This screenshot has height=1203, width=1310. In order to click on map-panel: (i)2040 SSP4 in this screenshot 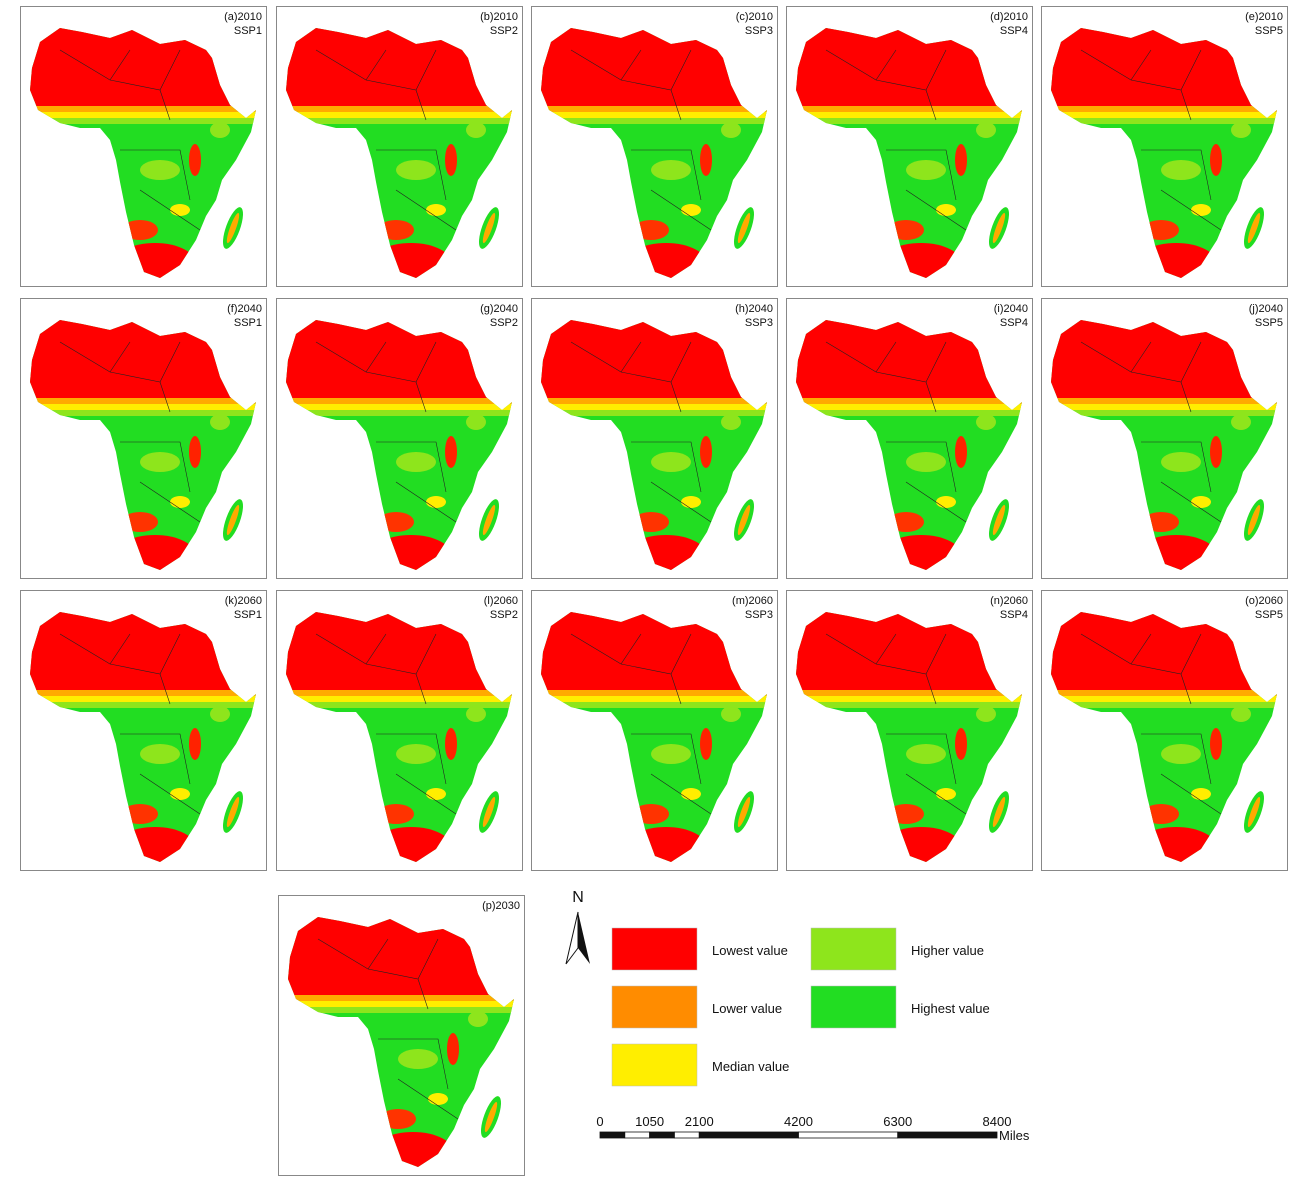, I will do `click(909, 440)`.